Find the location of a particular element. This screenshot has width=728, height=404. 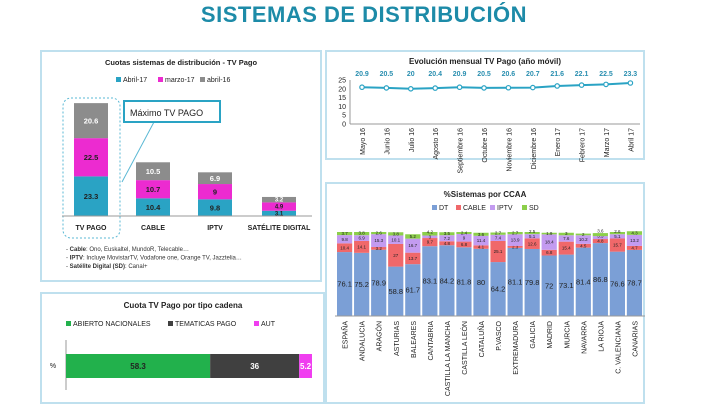

x-tick-label: Noviembre 16 is located at coordinates (509, 150).